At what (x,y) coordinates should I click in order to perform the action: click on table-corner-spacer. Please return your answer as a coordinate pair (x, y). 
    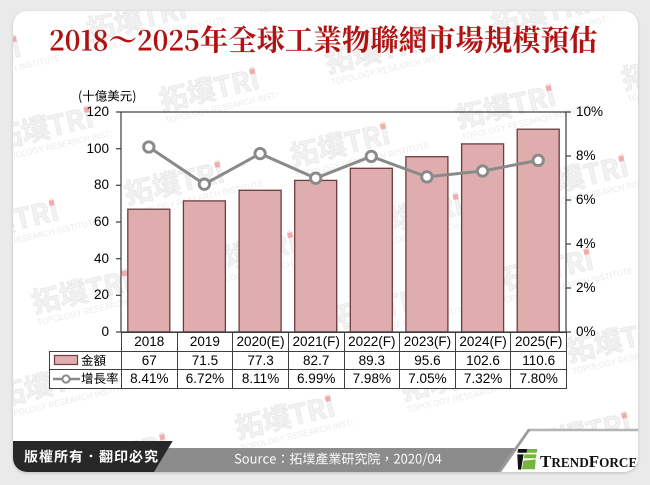
    Looking at the image, I should click on (86, 342).